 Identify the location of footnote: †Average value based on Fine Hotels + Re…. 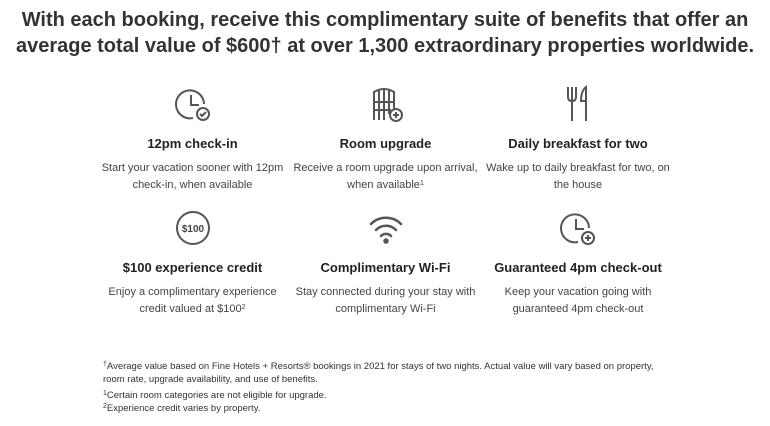
(378, 373).